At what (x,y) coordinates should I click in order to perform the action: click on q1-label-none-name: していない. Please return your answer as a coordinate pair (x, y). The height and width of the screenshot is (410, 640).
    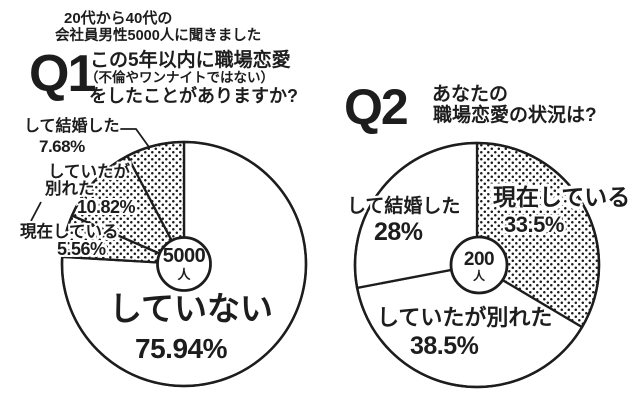
    Looking at the image, I should click on (191, 308).